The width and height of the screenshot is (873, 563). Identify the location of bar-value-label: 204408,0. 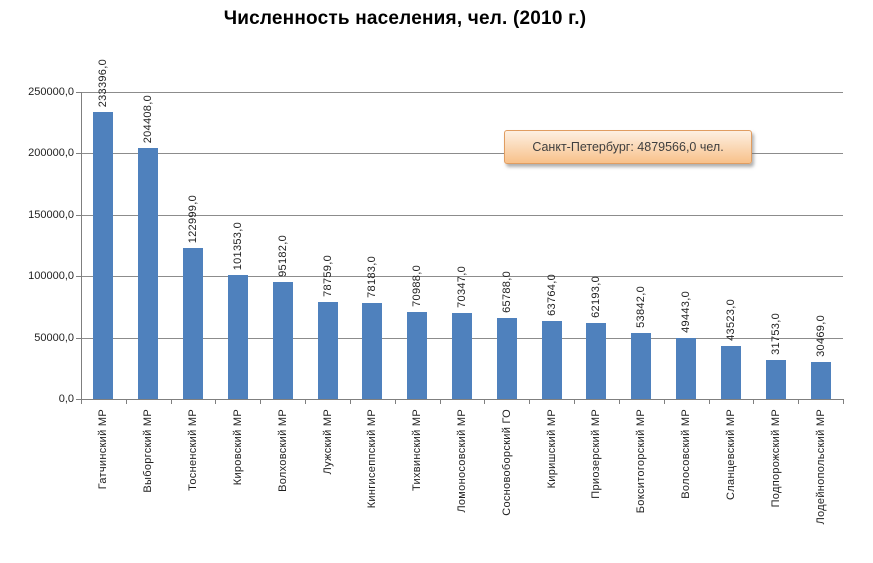
(148, 118).